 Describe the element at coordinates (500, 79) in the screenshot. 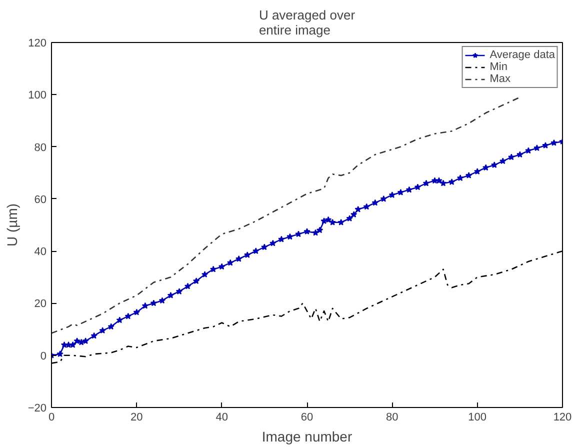

I see `legend-label: Max` at that location.